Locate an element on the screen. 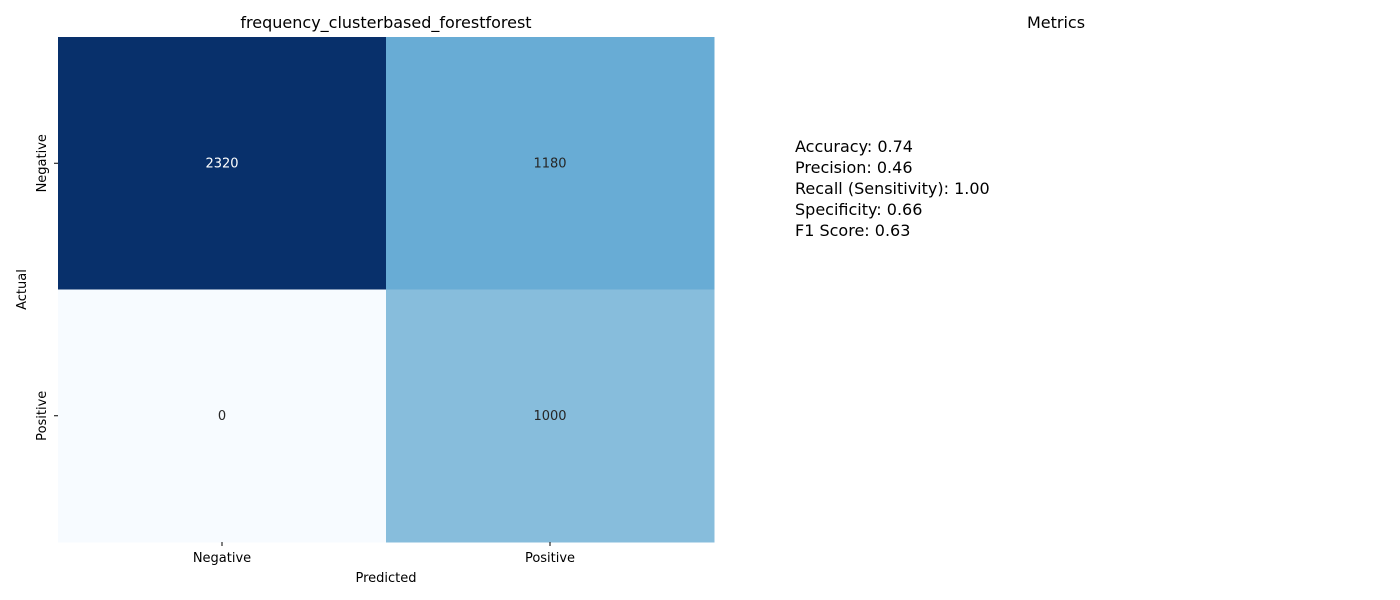 This screenshot has width=1400, height=600. x-tick-label: Negative is located at coordinates (222, 558).